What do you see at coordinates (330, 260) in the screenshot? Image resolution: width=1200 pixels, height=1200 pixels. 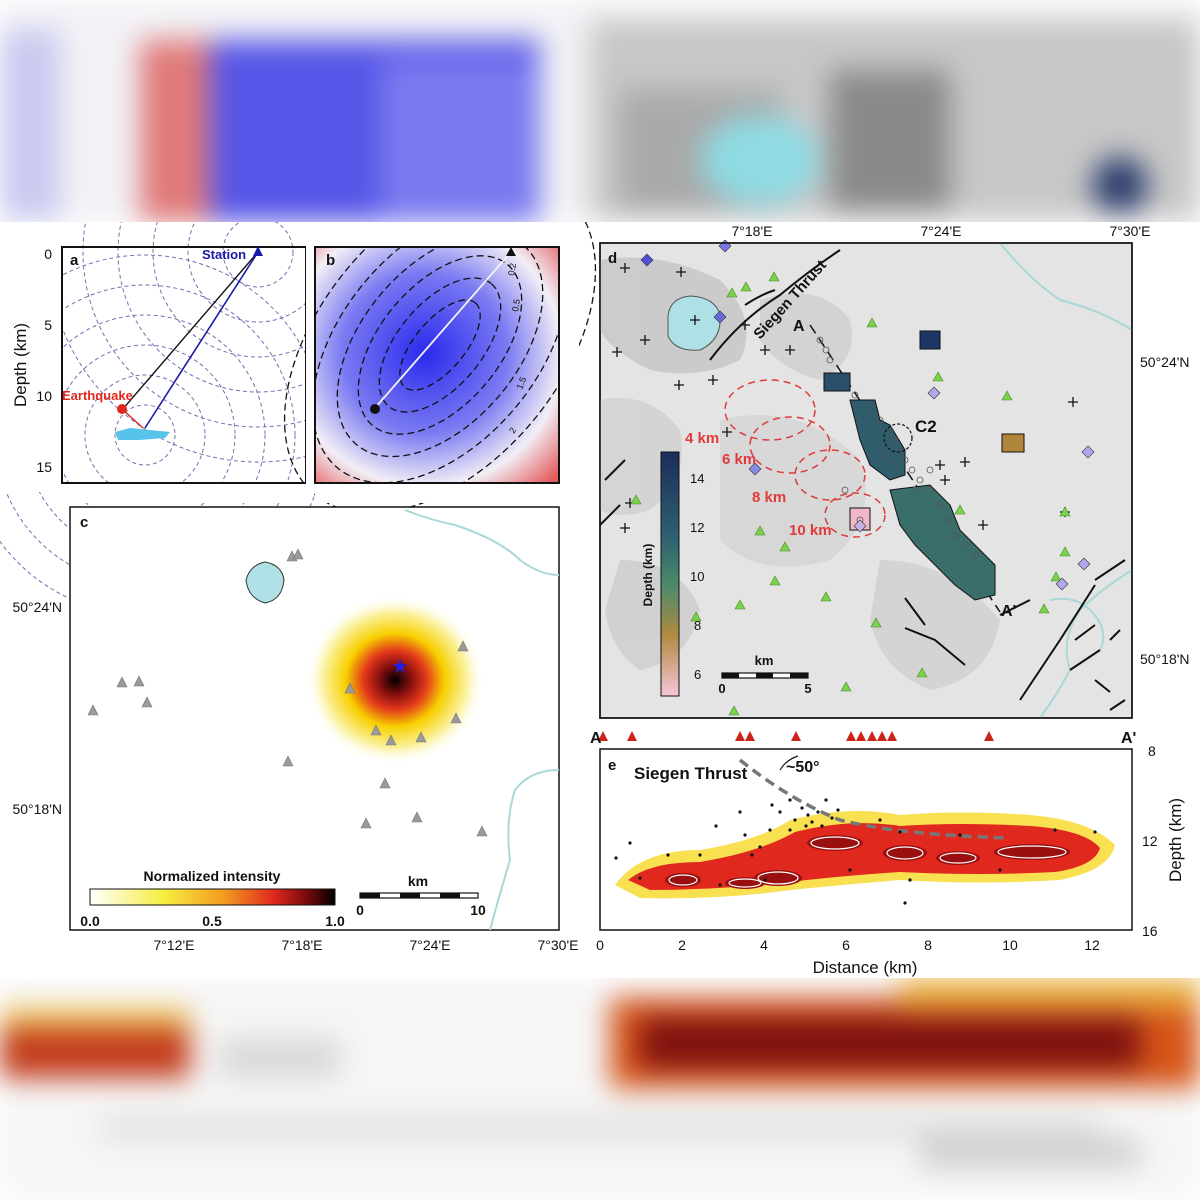 I see `panel-b-letter: b` at bounding box center [330, 260].